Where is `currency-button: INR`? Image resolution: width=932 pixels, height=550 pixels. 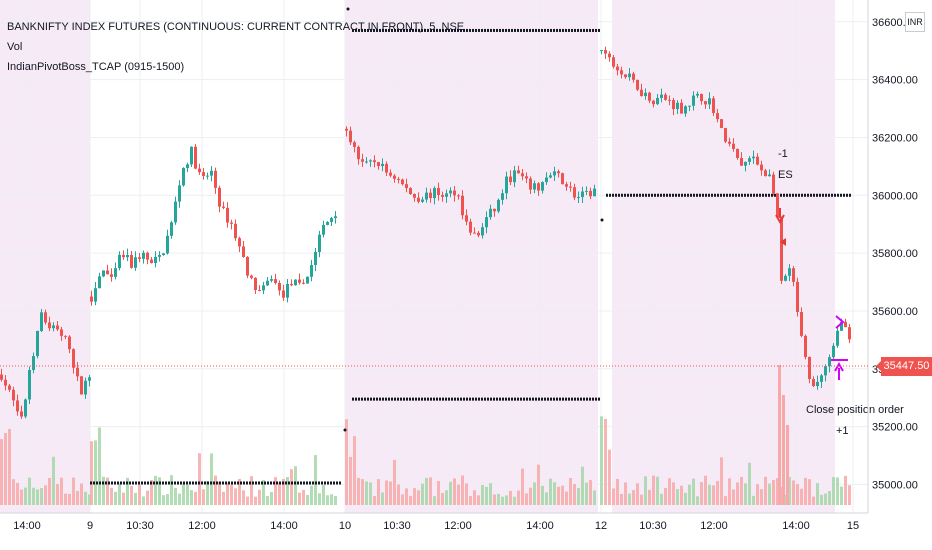 currency-button: INR is located at coordinates (915, 22).